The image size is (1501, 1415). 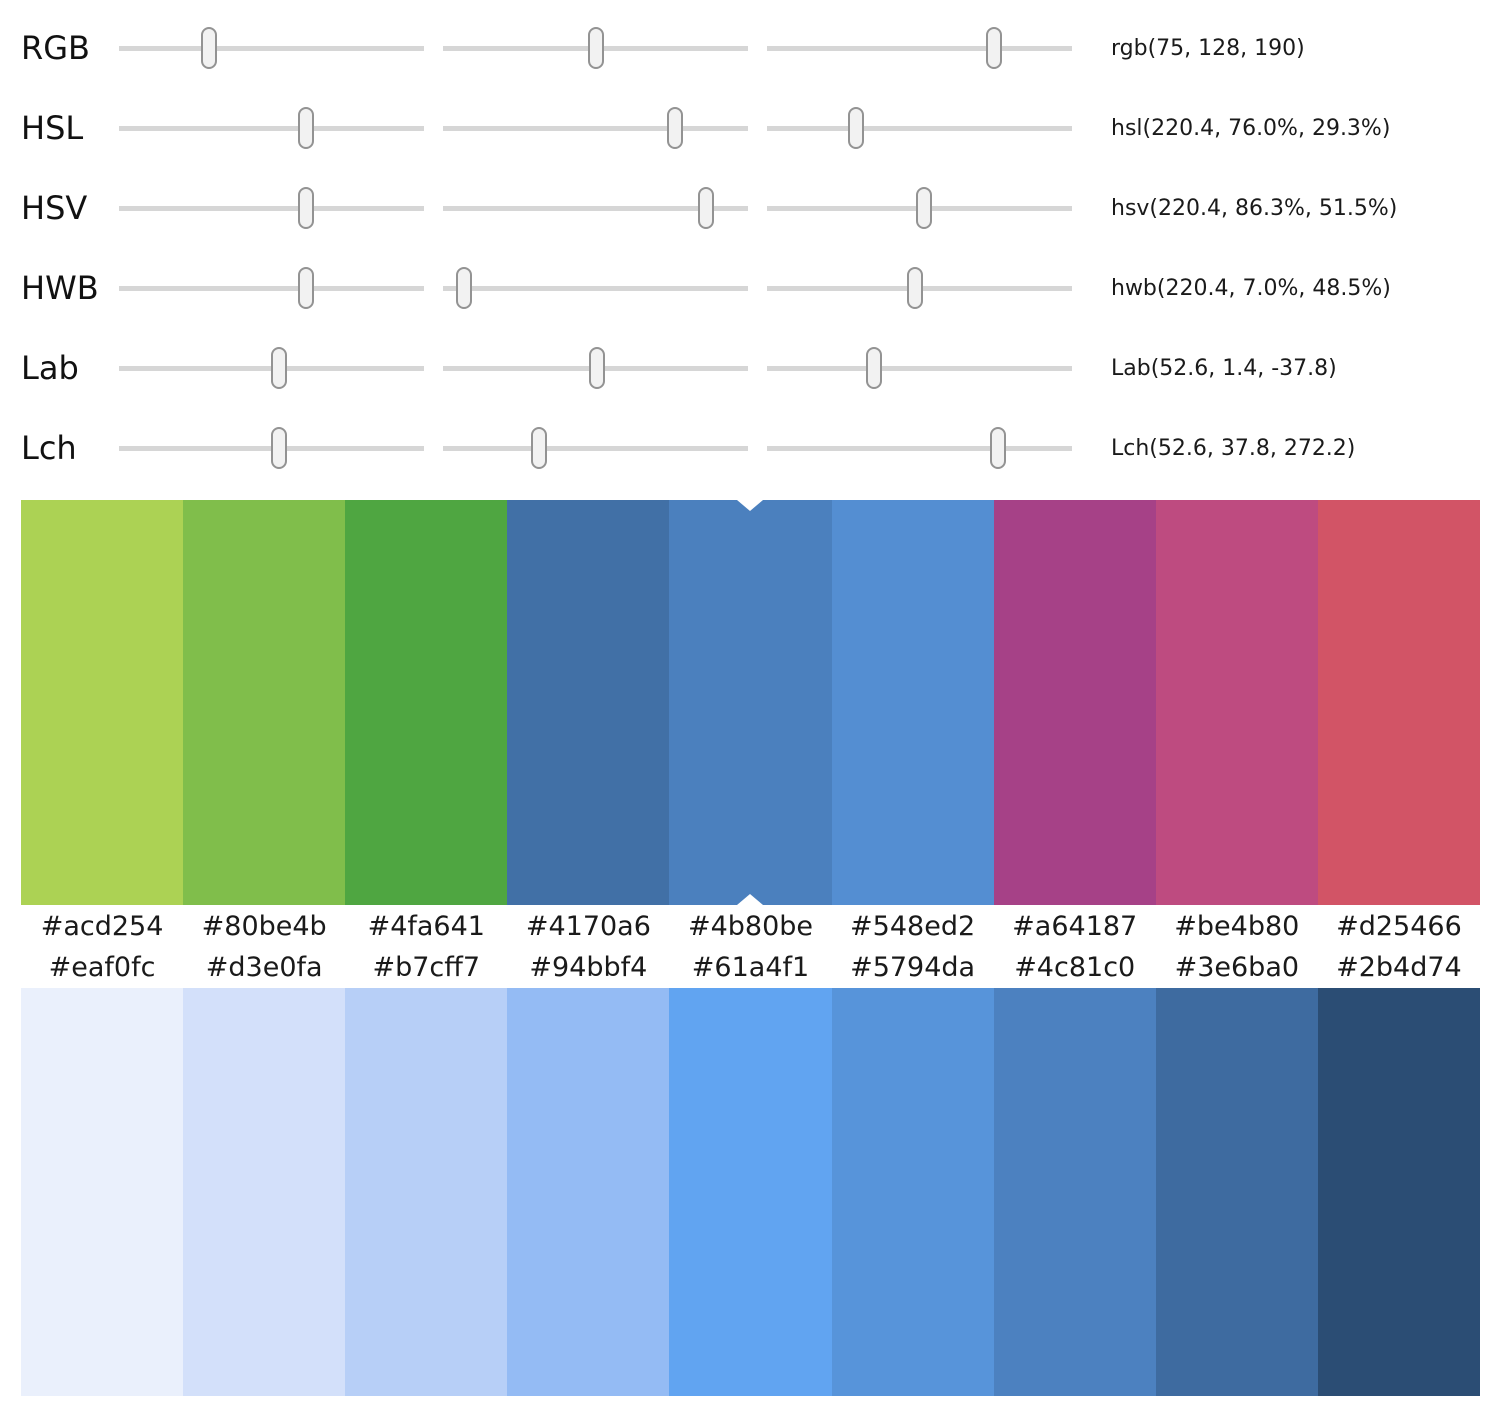 What do you see at coordinates (1237, 967) in the screenshot?
I see `lightness-hex-label-7: #3e6ba0` at bounding box center [1237, 967].